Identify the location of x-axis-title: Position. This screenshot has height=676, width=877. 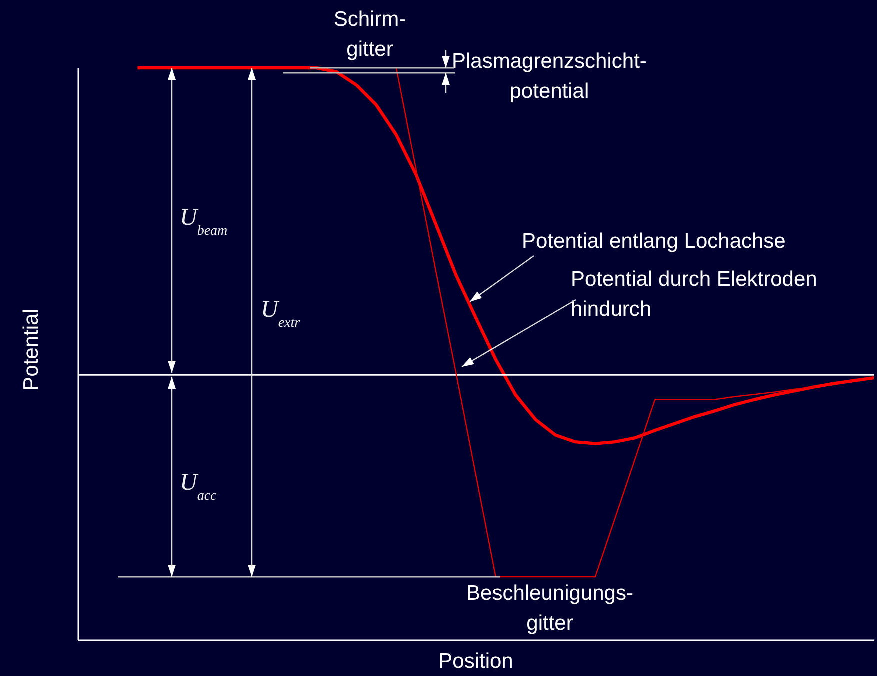
(476, 662).